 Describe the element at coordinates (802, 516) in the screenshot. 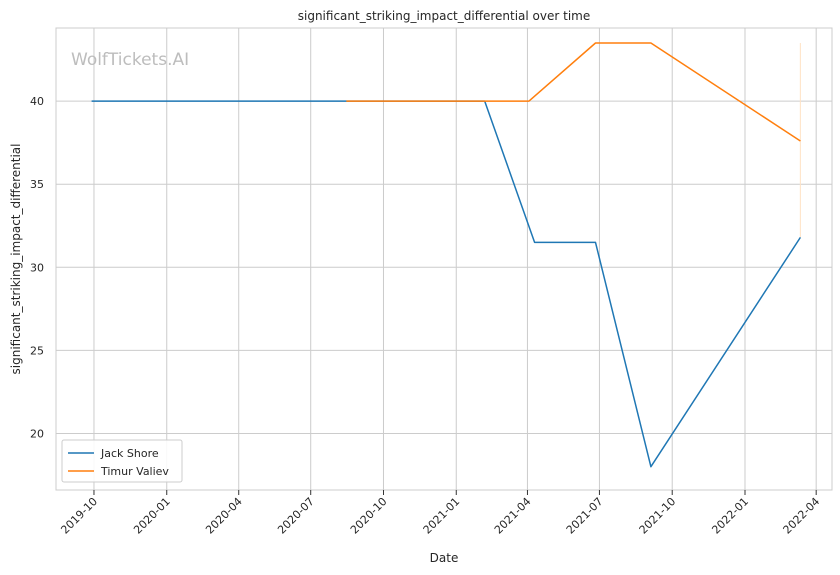

I see `x-tick-label: 2022-04` at that location.